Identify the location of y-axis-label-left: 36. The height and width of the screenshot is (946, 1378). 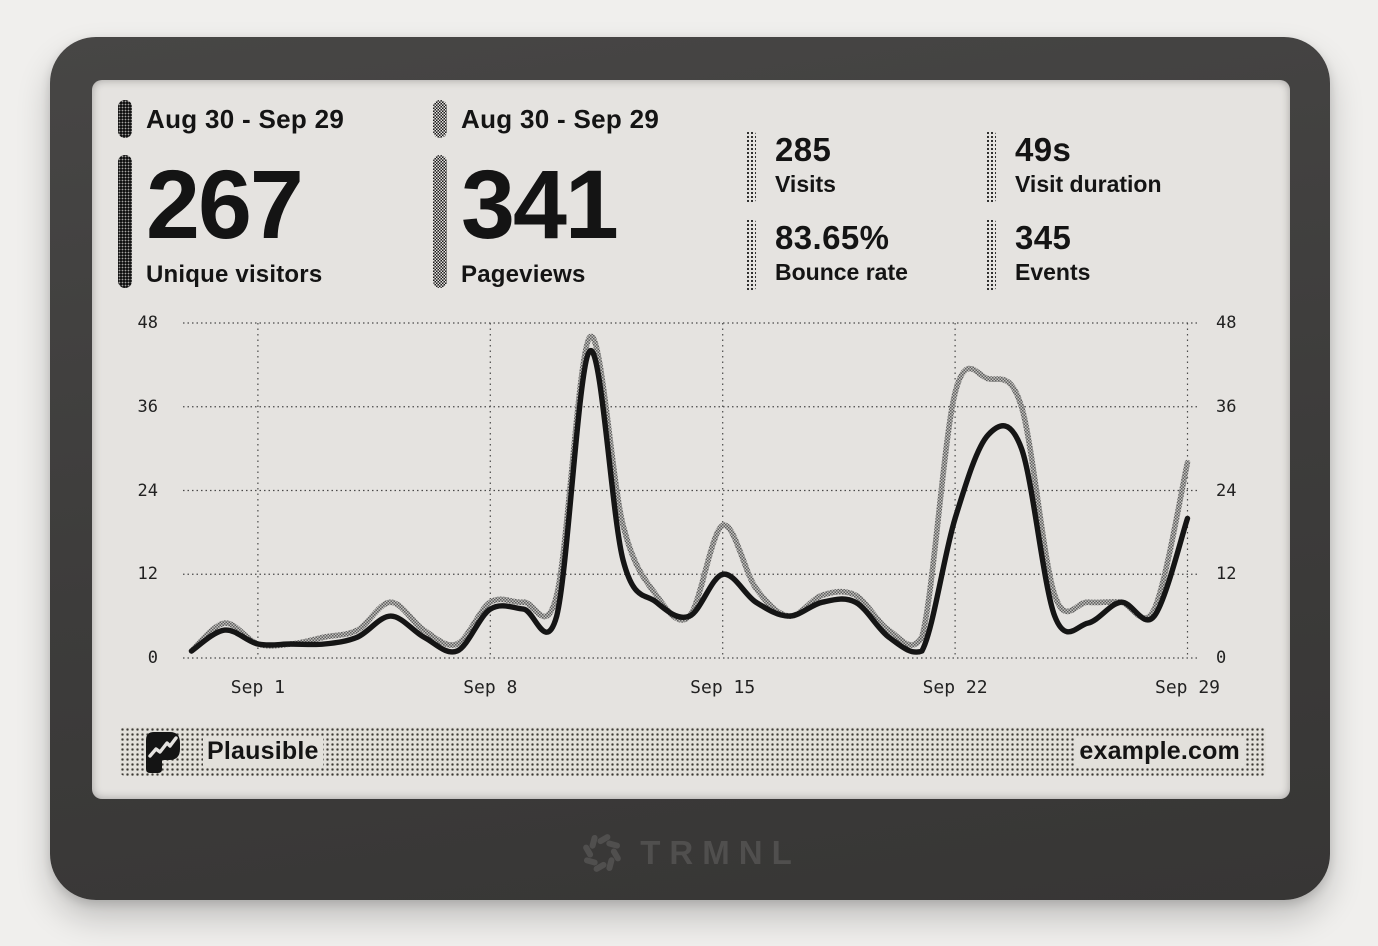
(147, 406).